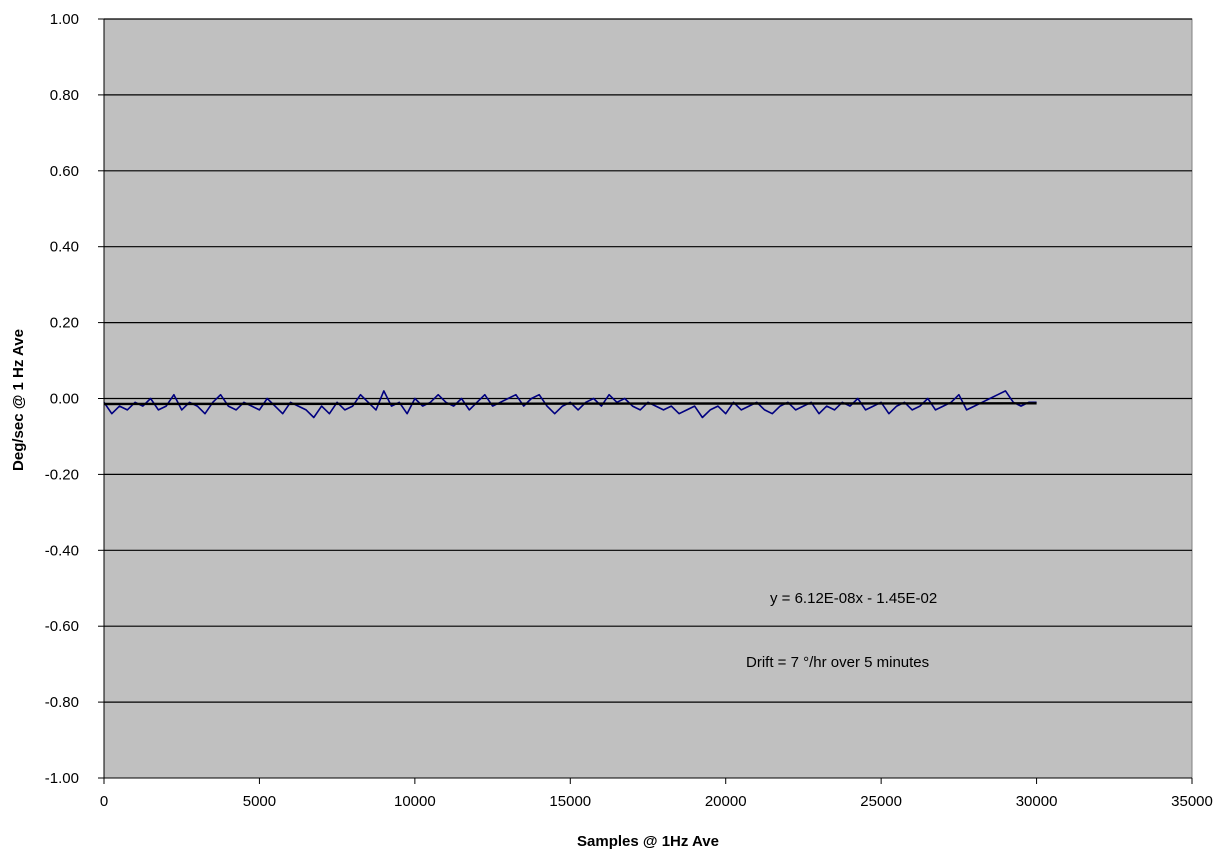 This screenshot has width=1231, height=858. I want to click on trendline, so click(570, 404).